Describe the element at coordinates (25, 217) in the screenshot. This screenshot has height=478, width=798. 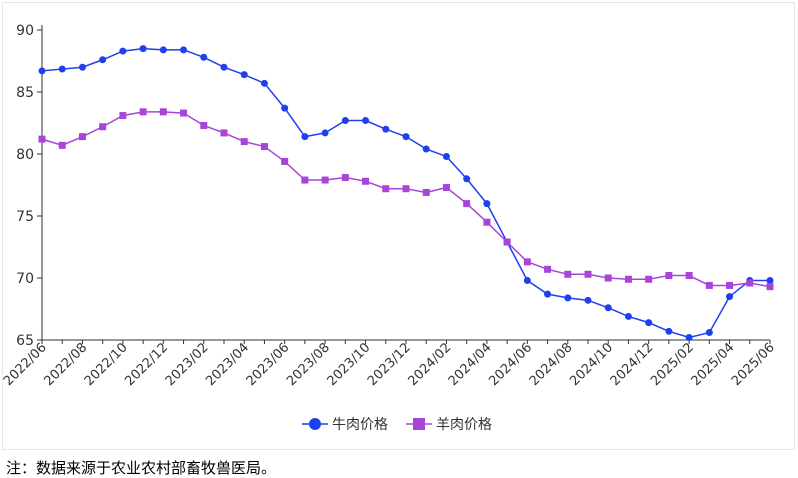
I see `y-tick-label: 75` at that location.